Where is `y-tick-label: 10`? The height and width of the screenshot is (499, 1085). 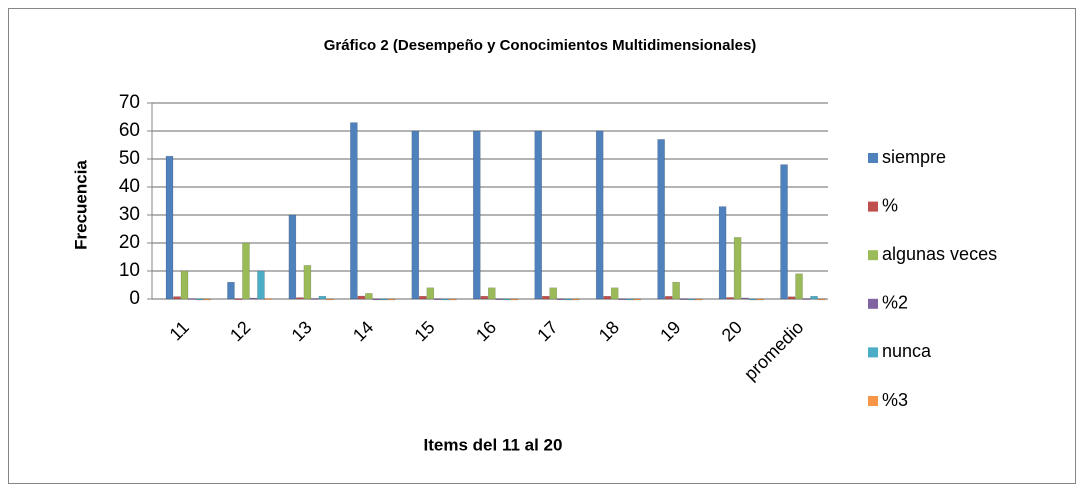
y-tick-label: 10 is located at coordinates (129, 270).